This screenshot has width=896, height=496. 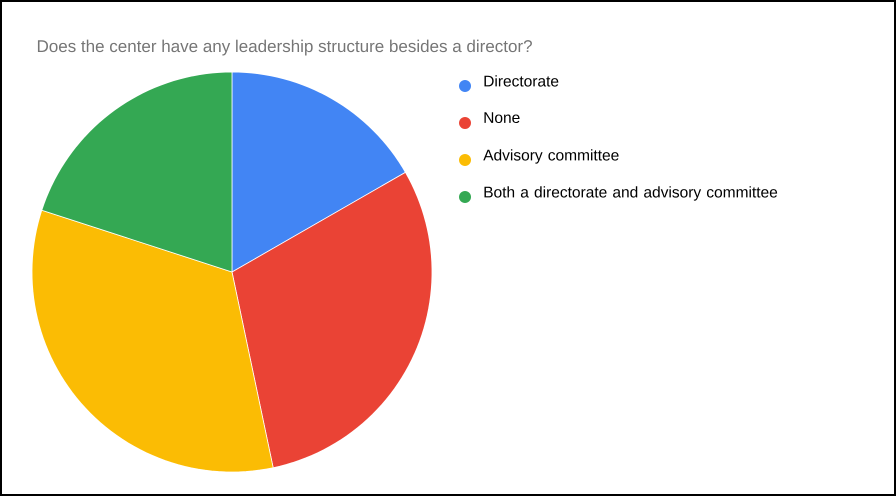 I want to click on legend-label: None, so click(x=502, y=118).